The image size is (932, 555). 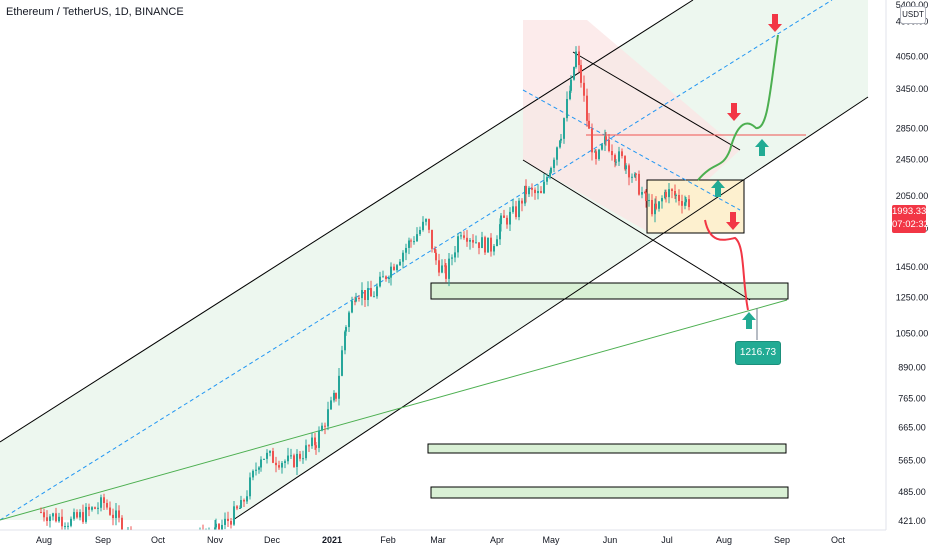 What do you see at coordinates (912, 128) in the screenshot?
I see `price-tick-4: 2850.00` at bounding box center [912, 128].